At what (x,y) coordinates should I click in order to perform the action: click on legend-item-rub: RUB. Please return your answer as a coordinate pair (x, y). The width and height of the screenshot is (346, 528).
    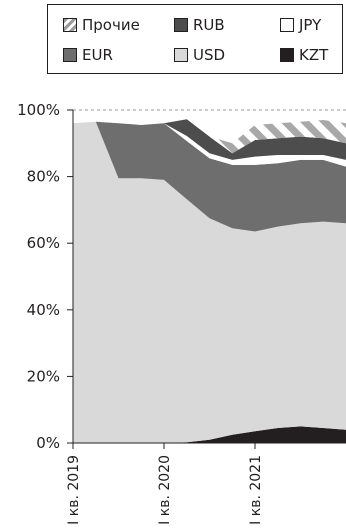
    Looking at the image, I should click on (199, 25).